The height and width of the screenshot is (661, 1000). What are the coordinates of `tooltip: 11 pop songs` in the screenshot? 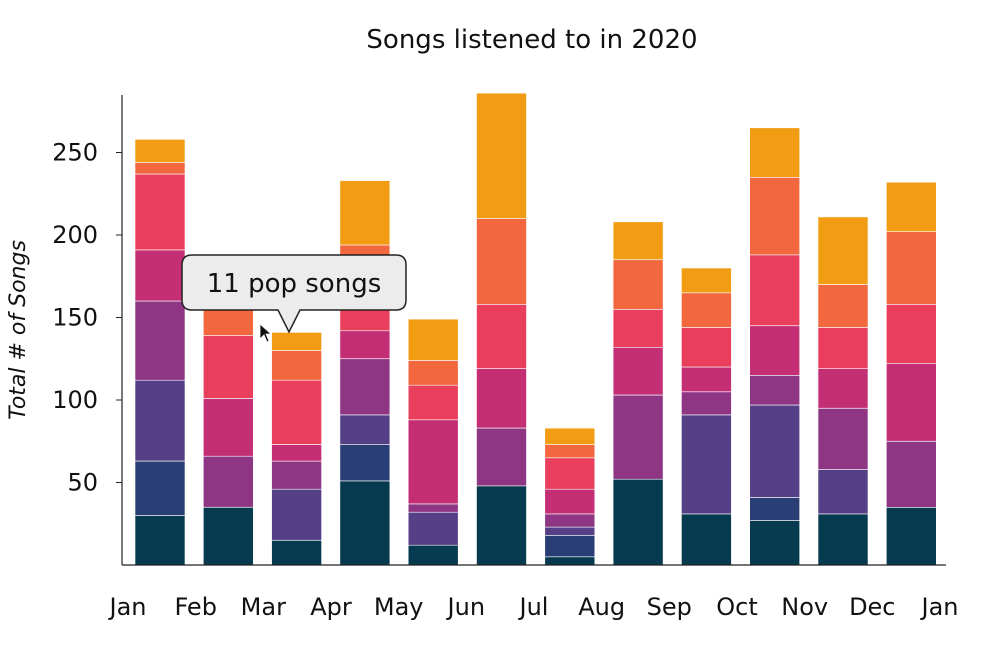 It's located at (294, 294).